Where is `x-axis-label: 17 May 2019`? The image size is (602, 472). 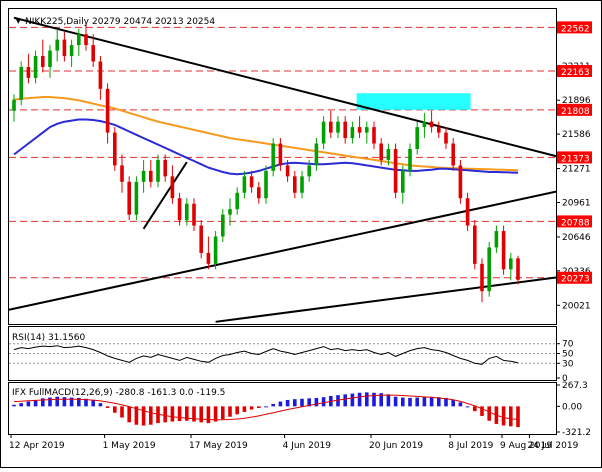 x-axis-label: 17 May 2019 is located at coordinates (218, 446).